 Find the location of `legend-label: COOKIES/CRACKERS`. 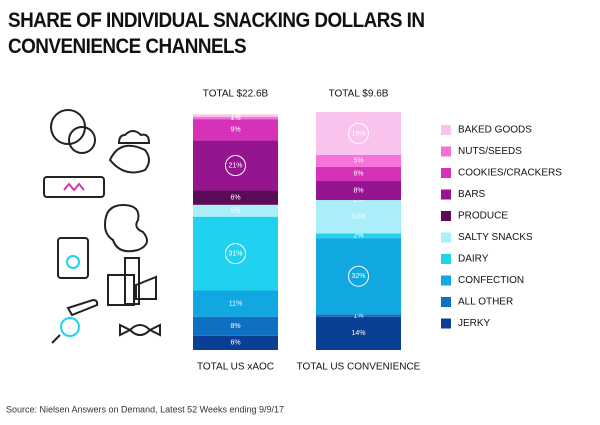

legend-label: COOKIES/CRACKERS is located at coordinates (510, 173).